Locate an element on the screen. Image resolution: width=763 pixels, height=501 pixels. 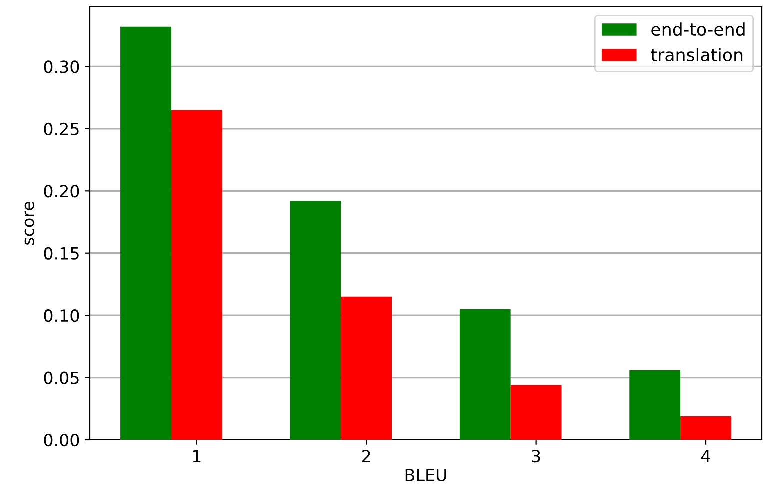
x-tick-label: 3 is located at coordinates (536, 456).